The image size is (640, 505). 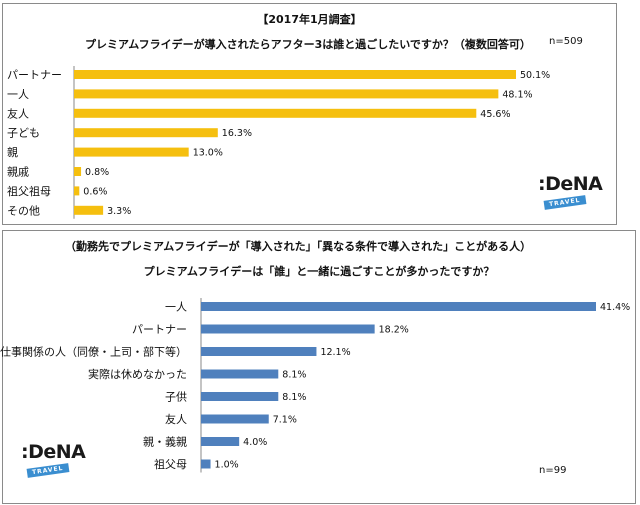 What do you see at coordinates (208, 153) in the screenshot?
I see `chart1-value-label: 13.0%` at bounding box center [208, 153].